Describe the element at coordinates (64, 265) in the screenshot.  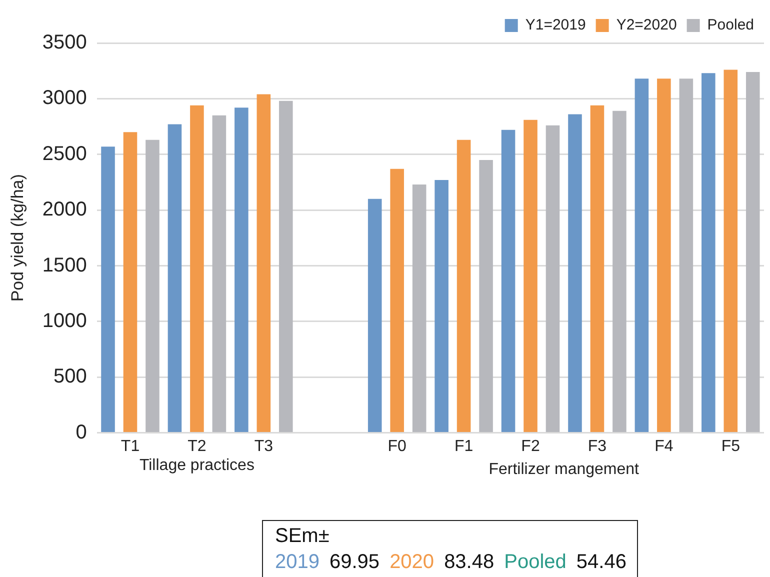
I see `y-tick-label: 1500` at that location.